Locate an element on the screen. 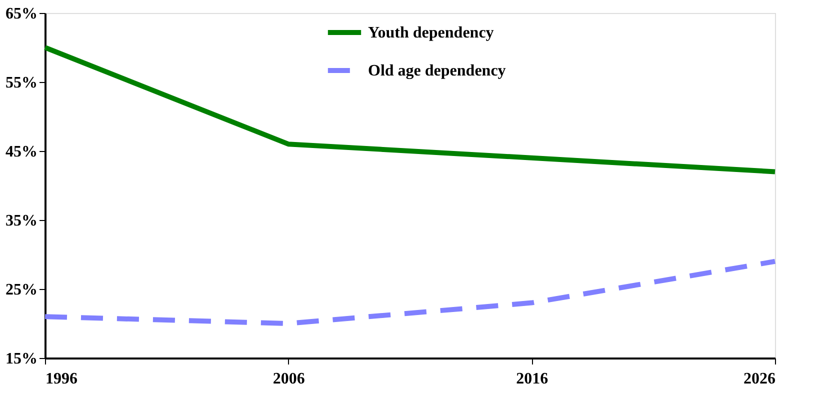 The image size is (814, 402). y-tick-label: 65% is located at coordinates (22, 14).